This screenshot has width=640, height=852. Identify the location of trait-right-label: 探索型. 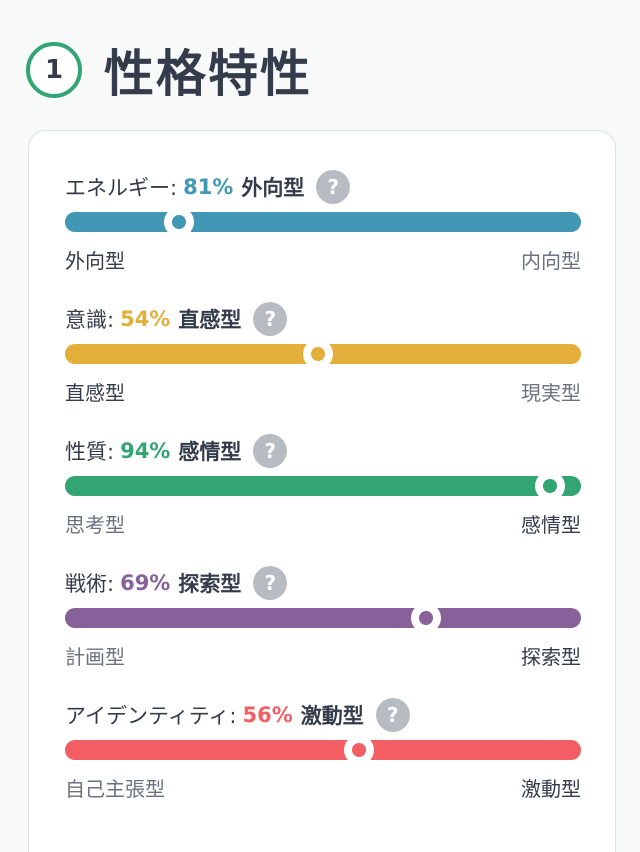
(551, 657).